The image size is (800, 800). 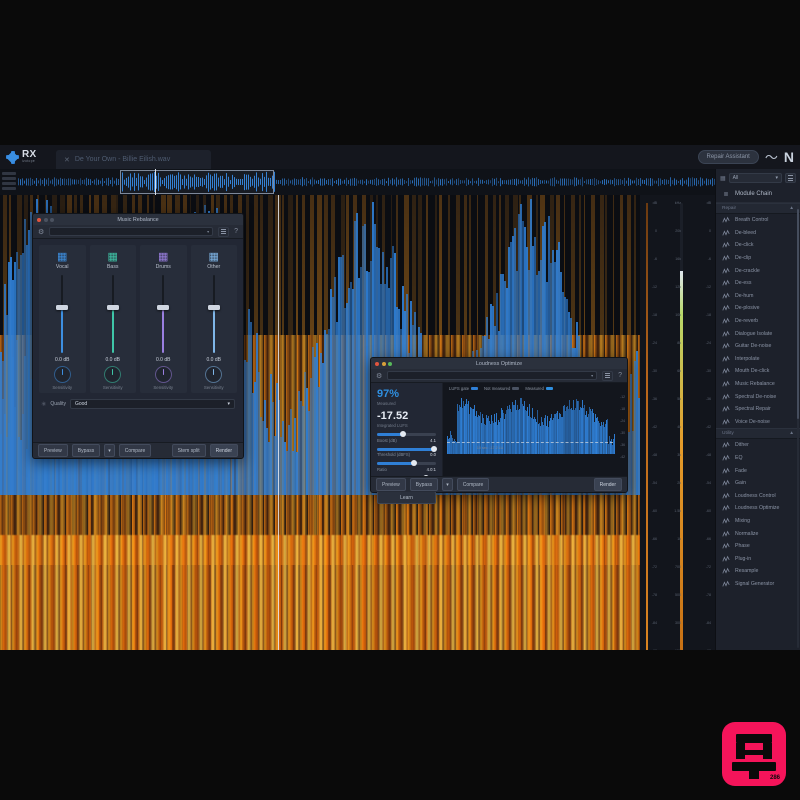 What do you see at coordinates (758, 346) in the screenshot?
I see `sidebar-item-guitar-de-noise: Guitar De-noise` at bounding box center [758, 346].